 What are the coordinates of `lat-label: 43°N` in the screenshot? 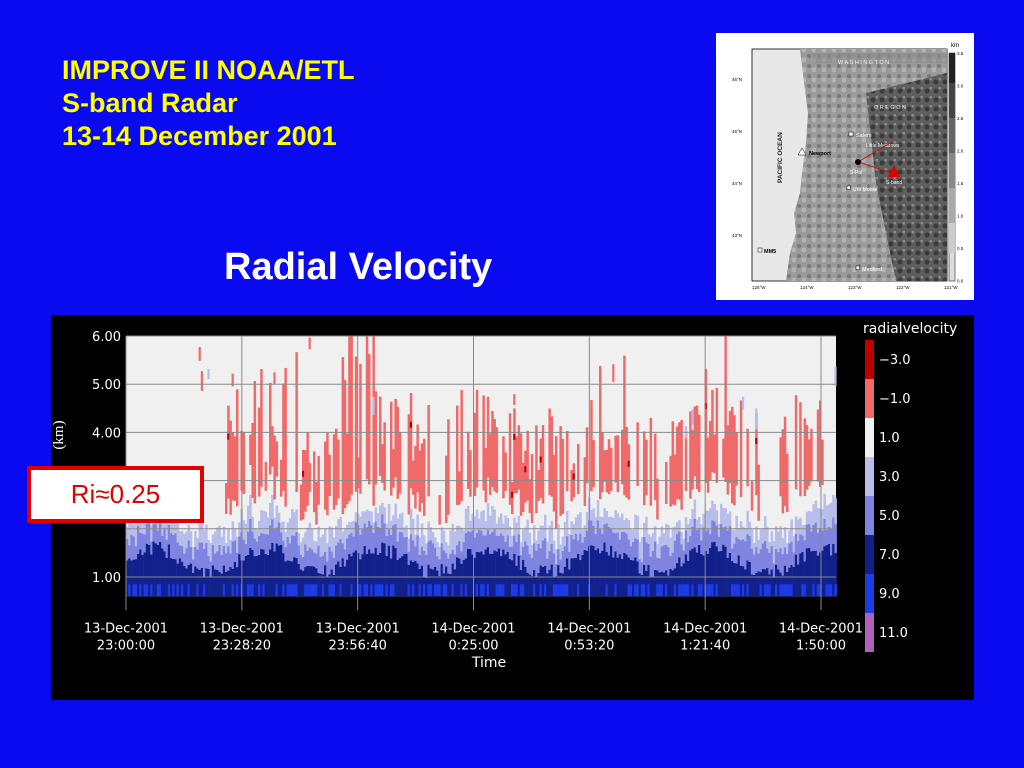 It's located at (737, 235).